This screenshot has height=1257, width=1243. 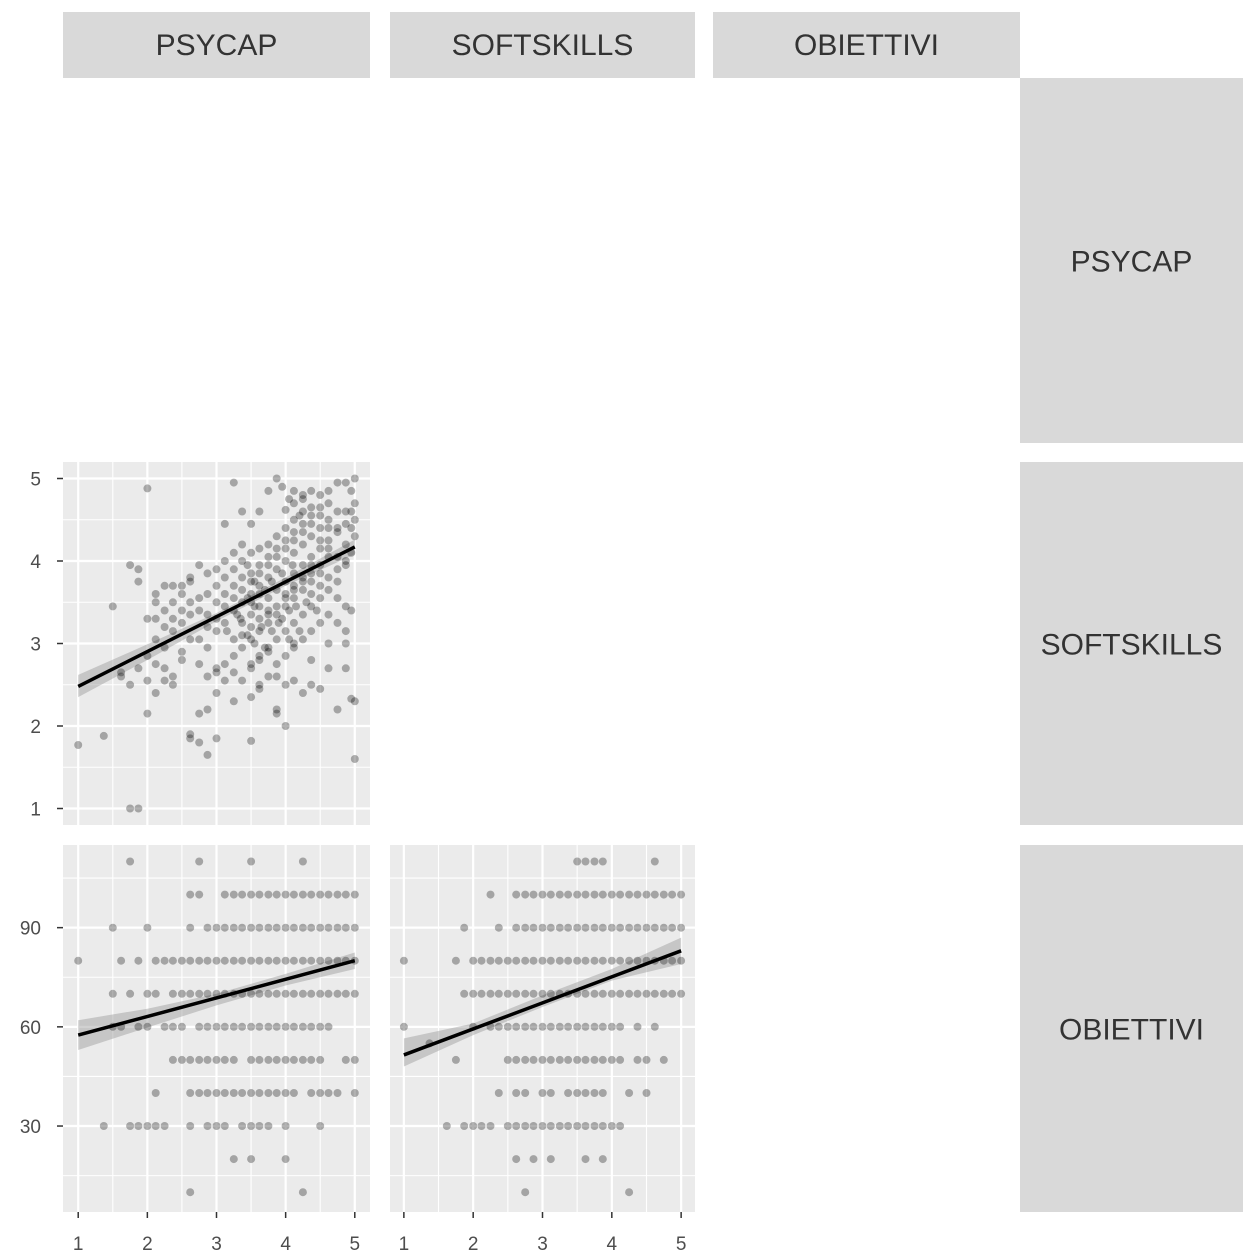 What do you see at coordinates (35, 810) in the screenshot?
I see `y-tick-label: 1` at bounding box center [35, 810].